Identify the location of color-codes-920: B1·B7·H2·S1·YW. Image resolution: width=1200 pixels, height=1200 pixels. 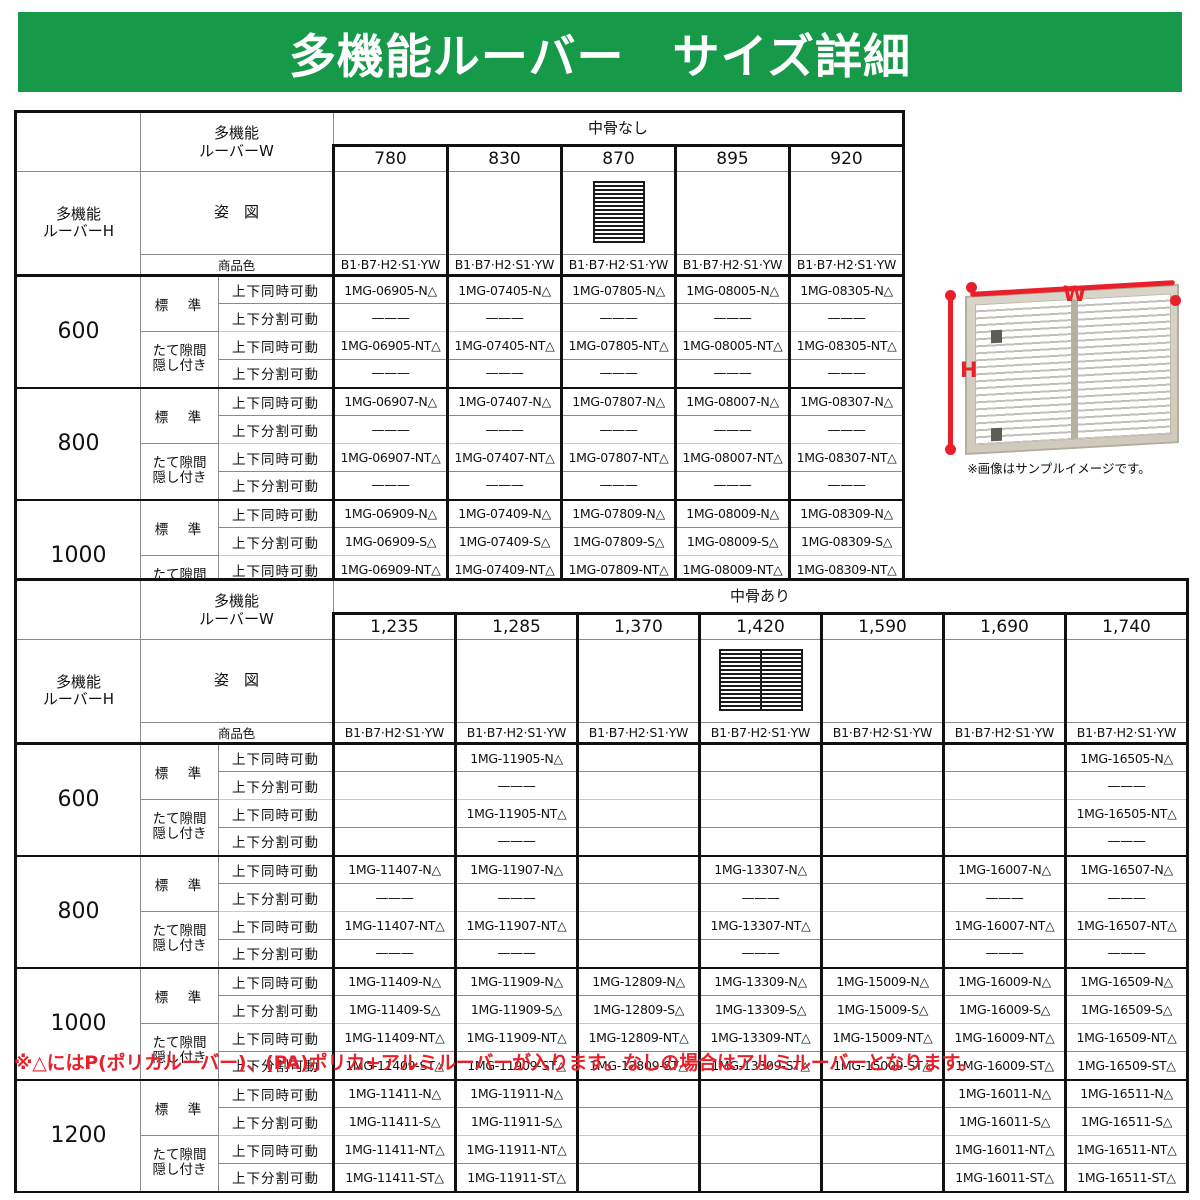
(846, 265).